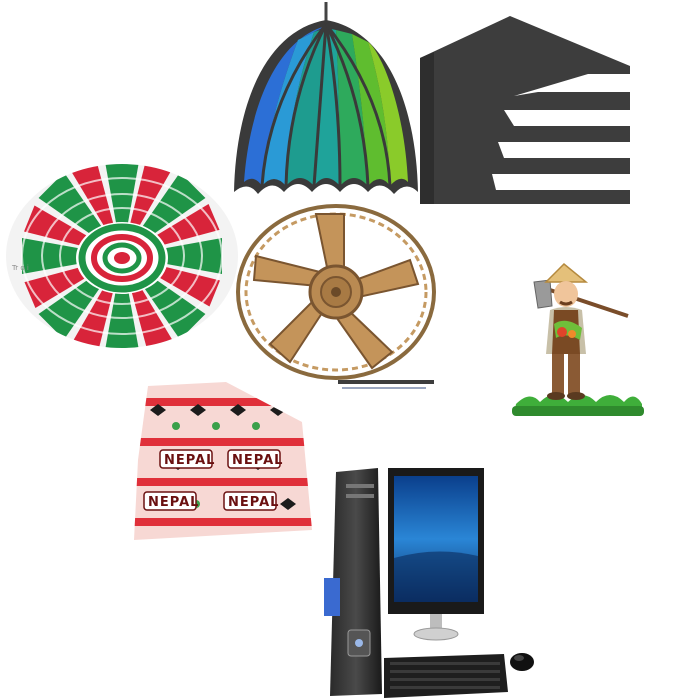 The height and width of the screenshot is (700, 700). I want to click on umbrella-icon, so click(326, 105).